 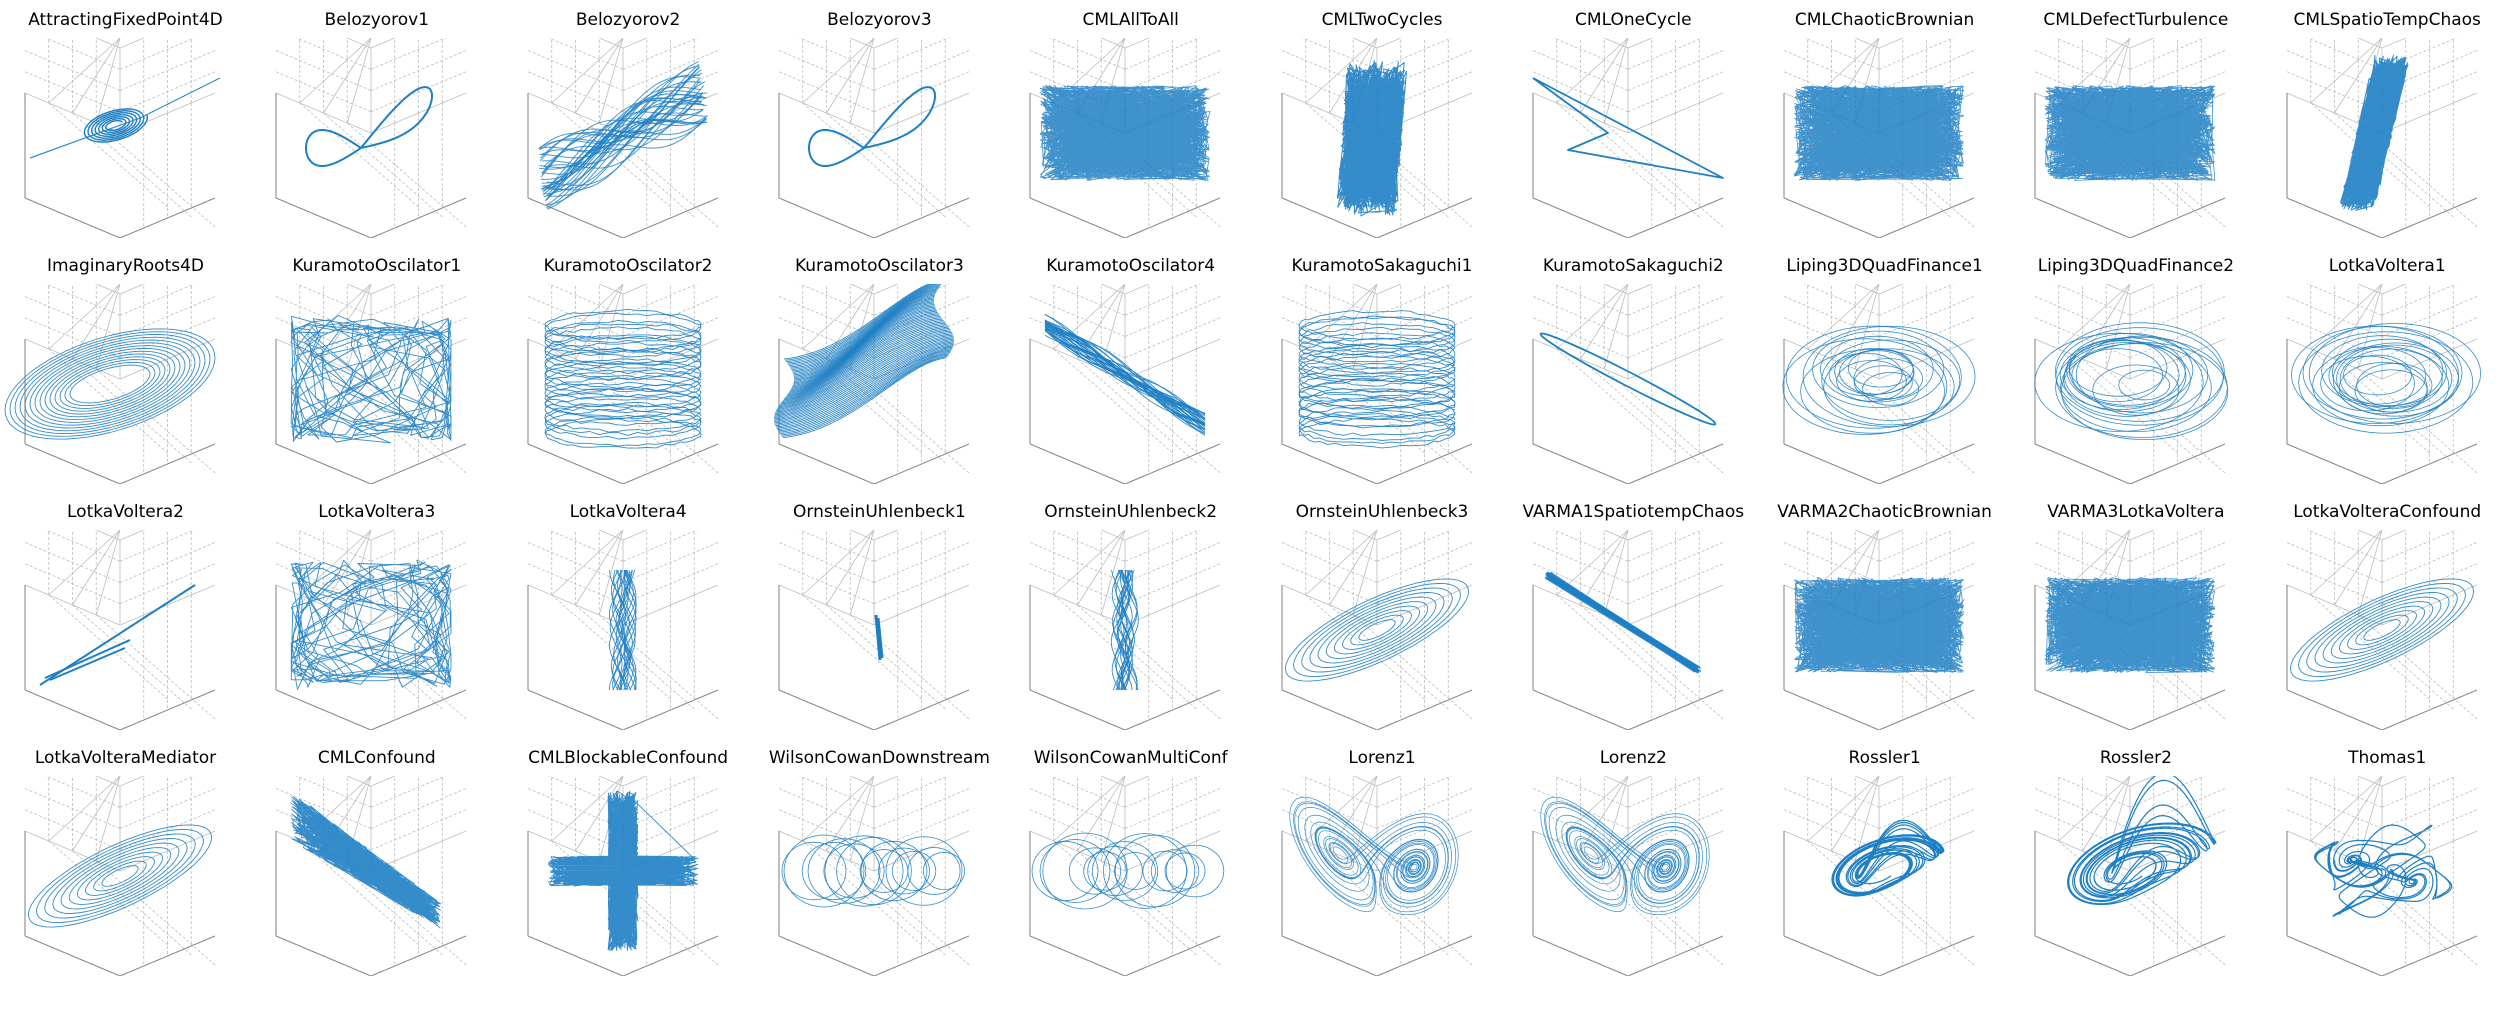 I want to click on plot-panel: CMLDefectTurbulence, so click(x=2135, y=127).